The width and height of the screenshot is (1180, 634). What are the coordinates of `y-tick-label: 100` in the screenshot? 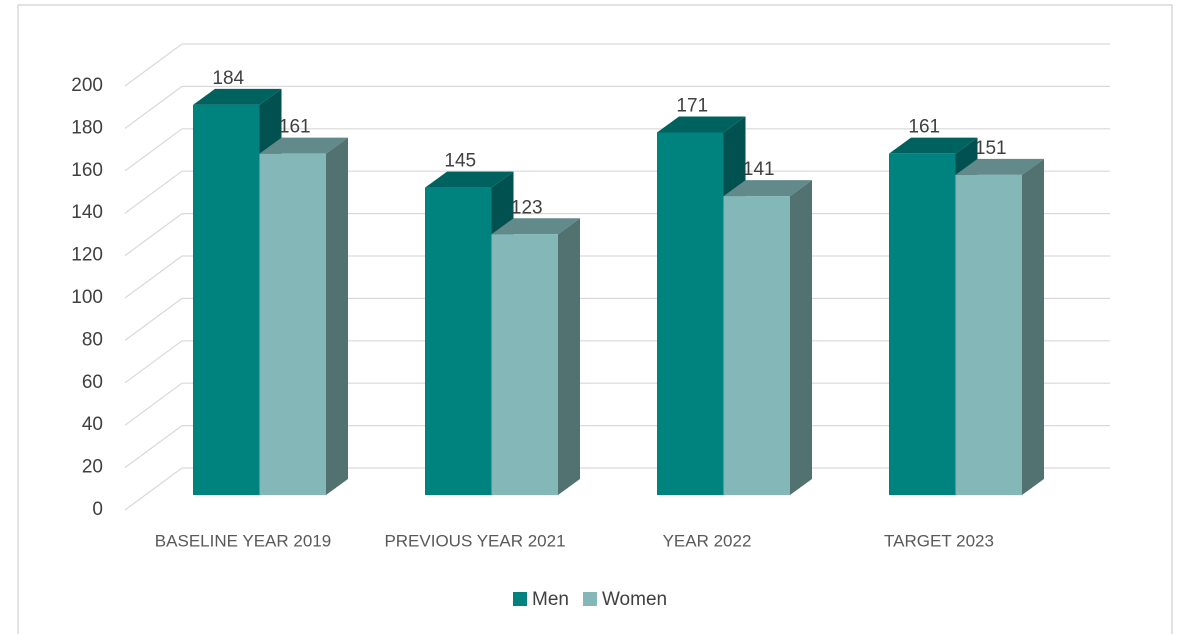 It's located at (87, 297).